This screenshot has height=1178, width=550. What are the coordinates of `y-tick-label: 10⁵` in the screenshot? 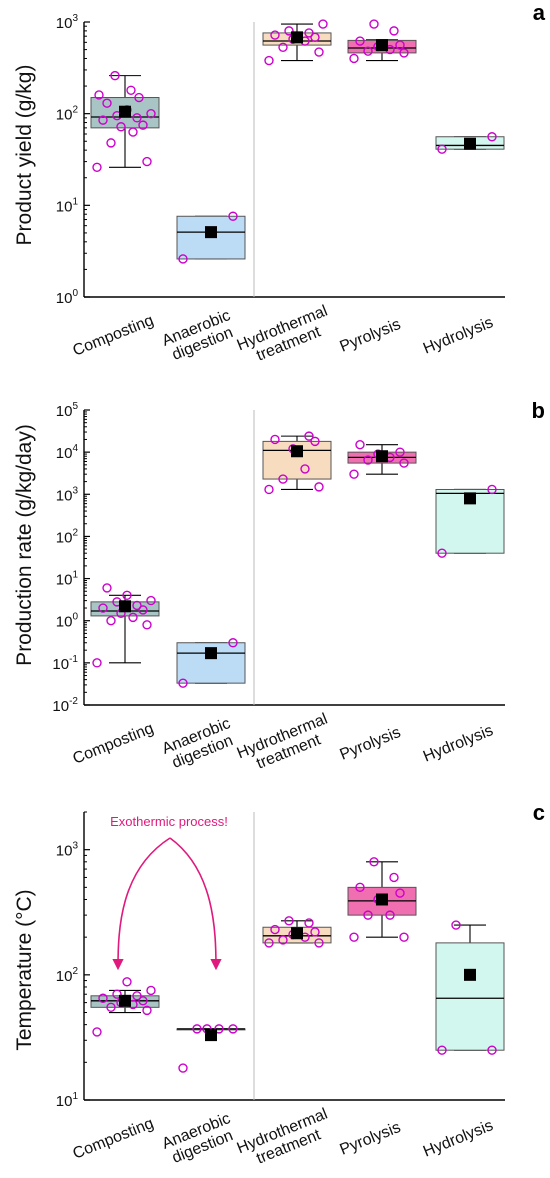 It's located at (67, 410).